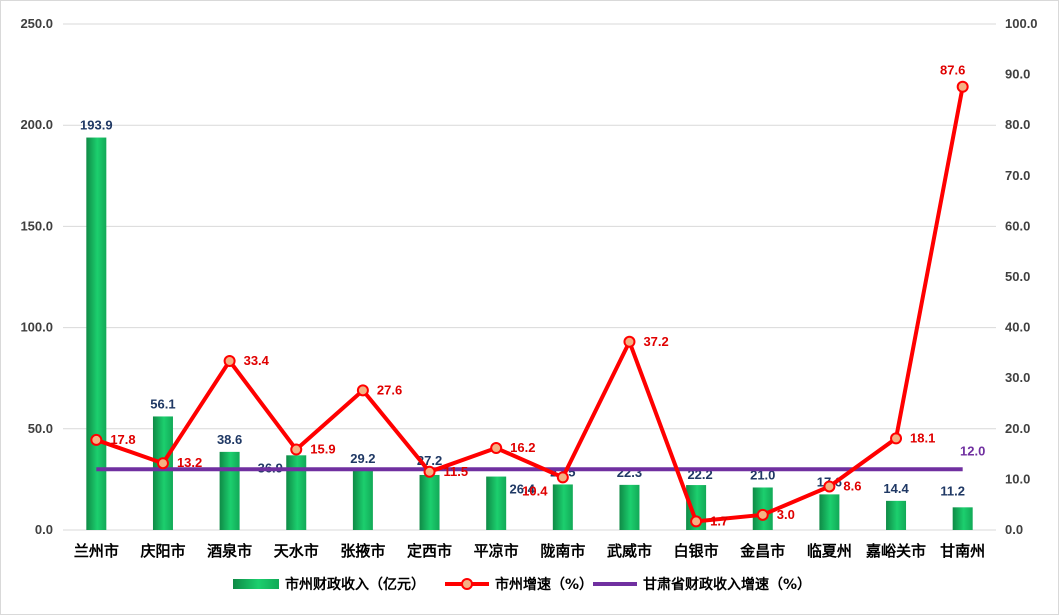 The width and height of the screenshot is (1059, 616). Describe the element at coordinates (36, 225) in the screenshot. I see `left-tick-label: 150.0` at that location.